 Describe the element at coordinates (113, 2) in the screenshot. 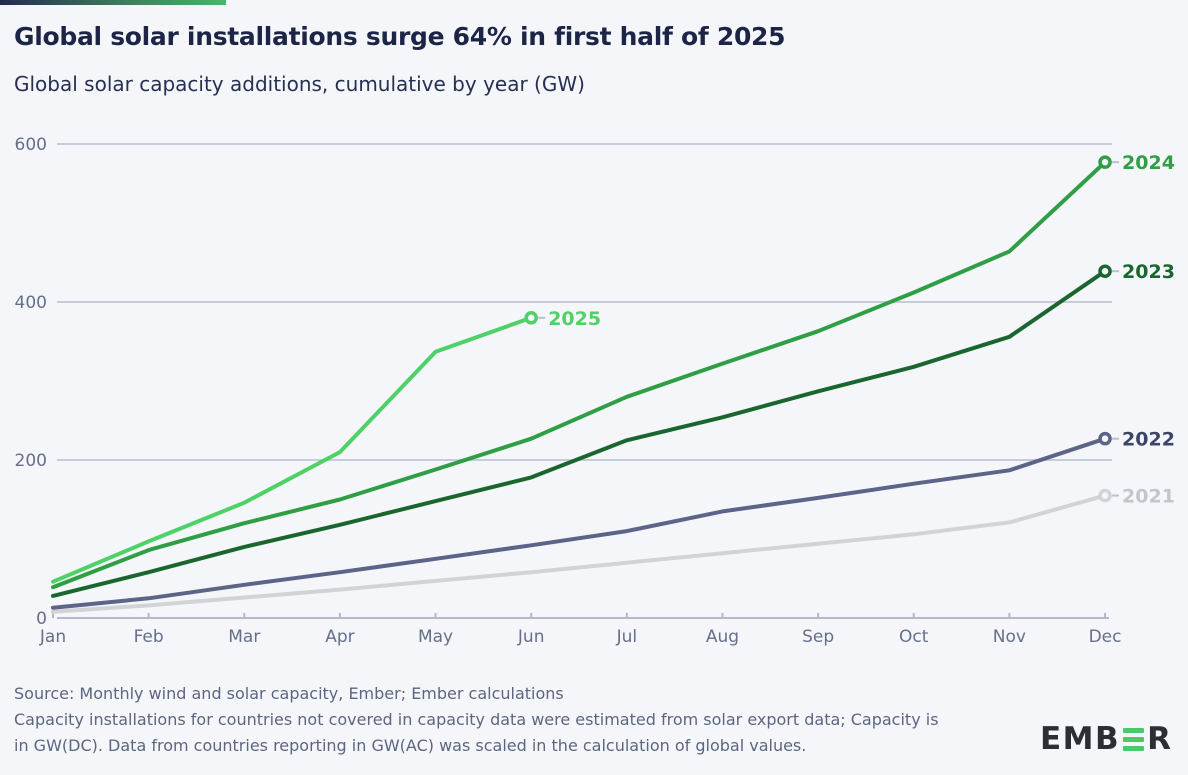

I see `brand-accent-bar` at that location.